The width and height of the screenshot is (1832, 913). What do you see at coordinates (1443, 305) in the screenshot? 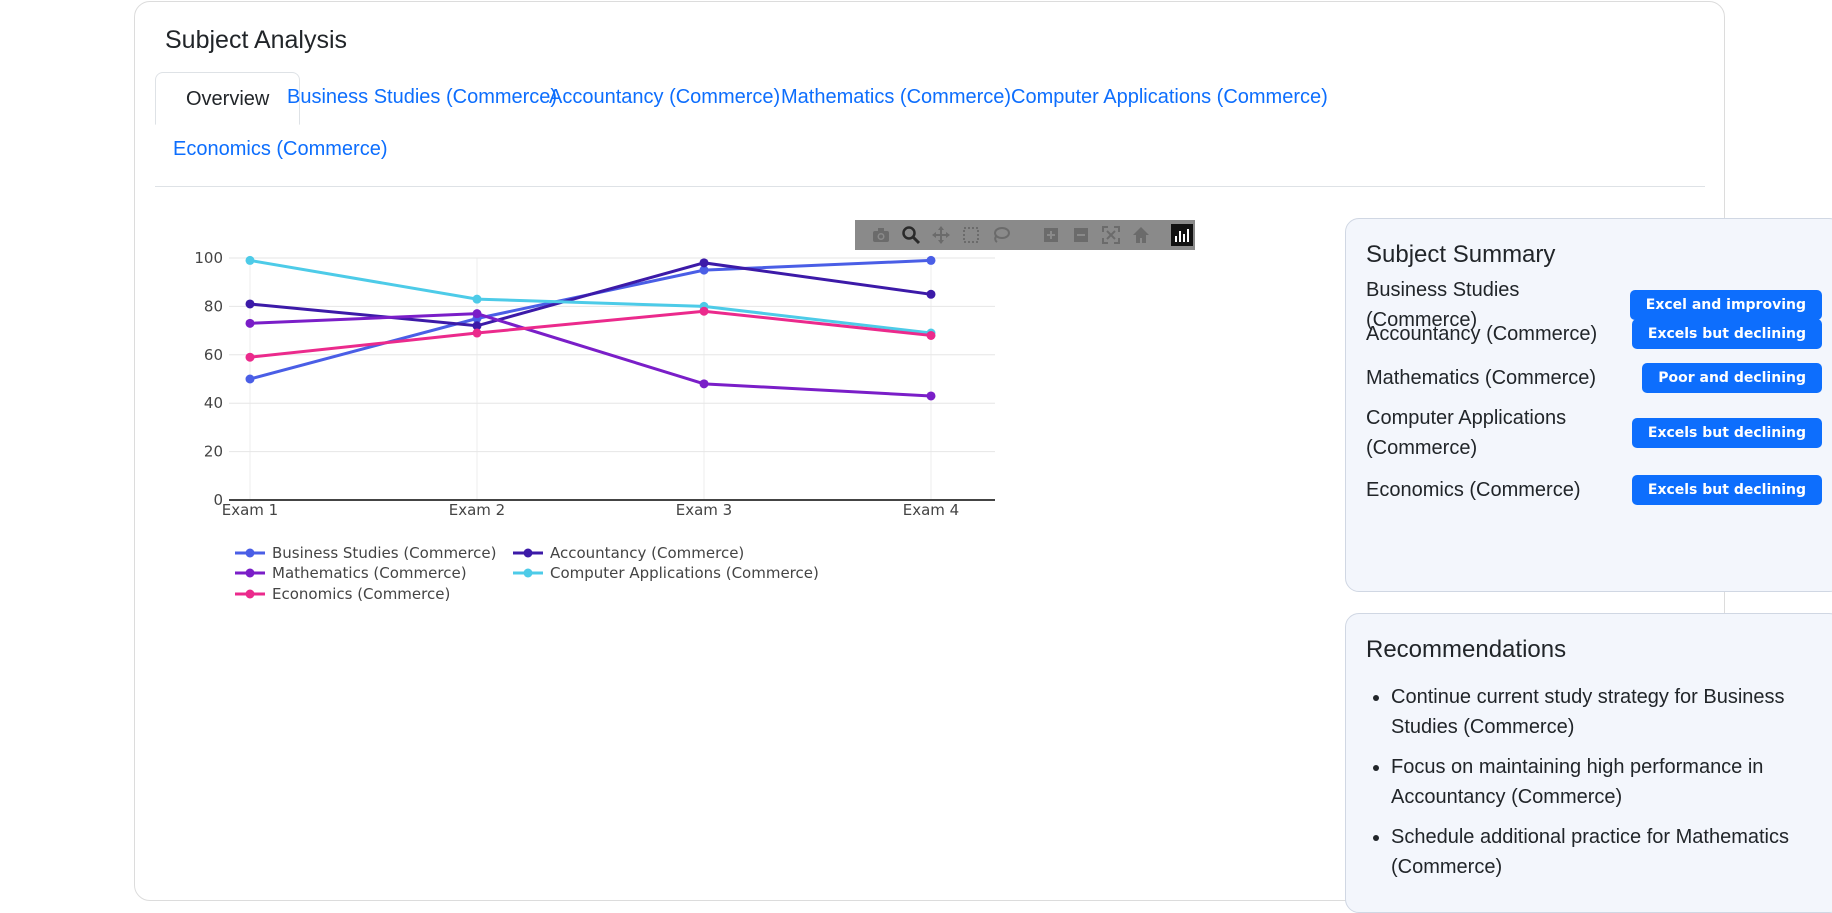
I see `summary-subject-name: Business Studies (Commerce)` at bounding box center [1443, 305].